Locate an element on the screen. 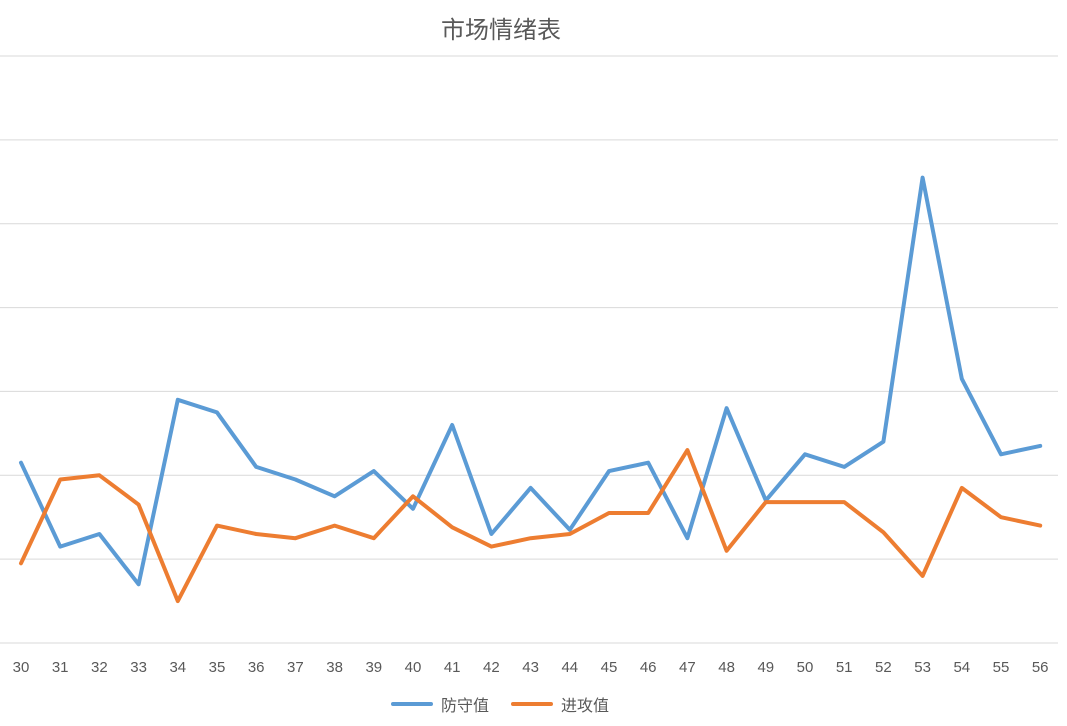 The width and height of the screenshot is (1067, 726). legend-item: 防守值 is located at coordinates (439, 704).